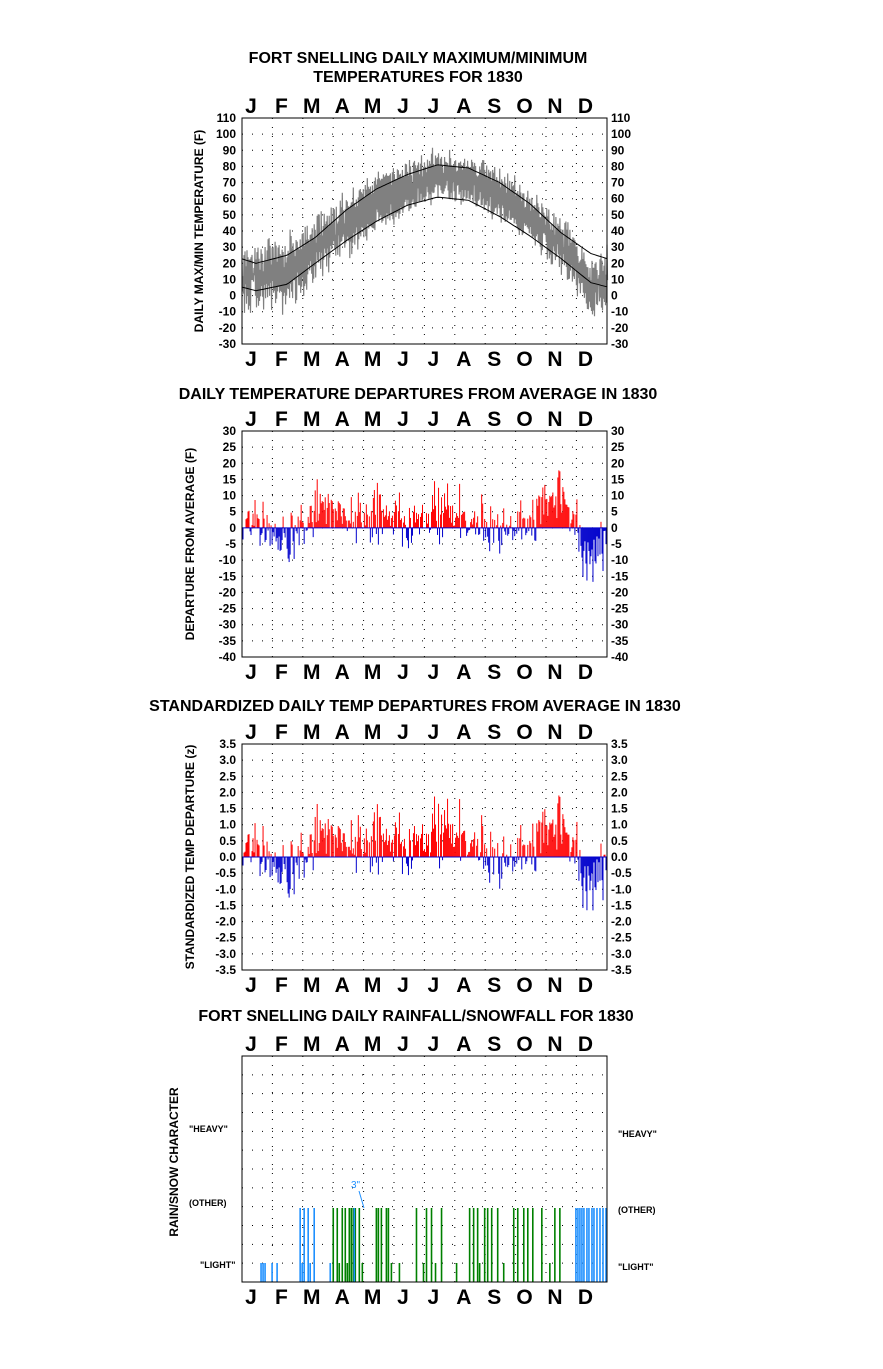 The width and height of the screenshot is (883, 1369). What do you see at coordinates (619, 841) in the screenshot?
I see `y-tick-right: 0.5` at bounding box center [619, 841].